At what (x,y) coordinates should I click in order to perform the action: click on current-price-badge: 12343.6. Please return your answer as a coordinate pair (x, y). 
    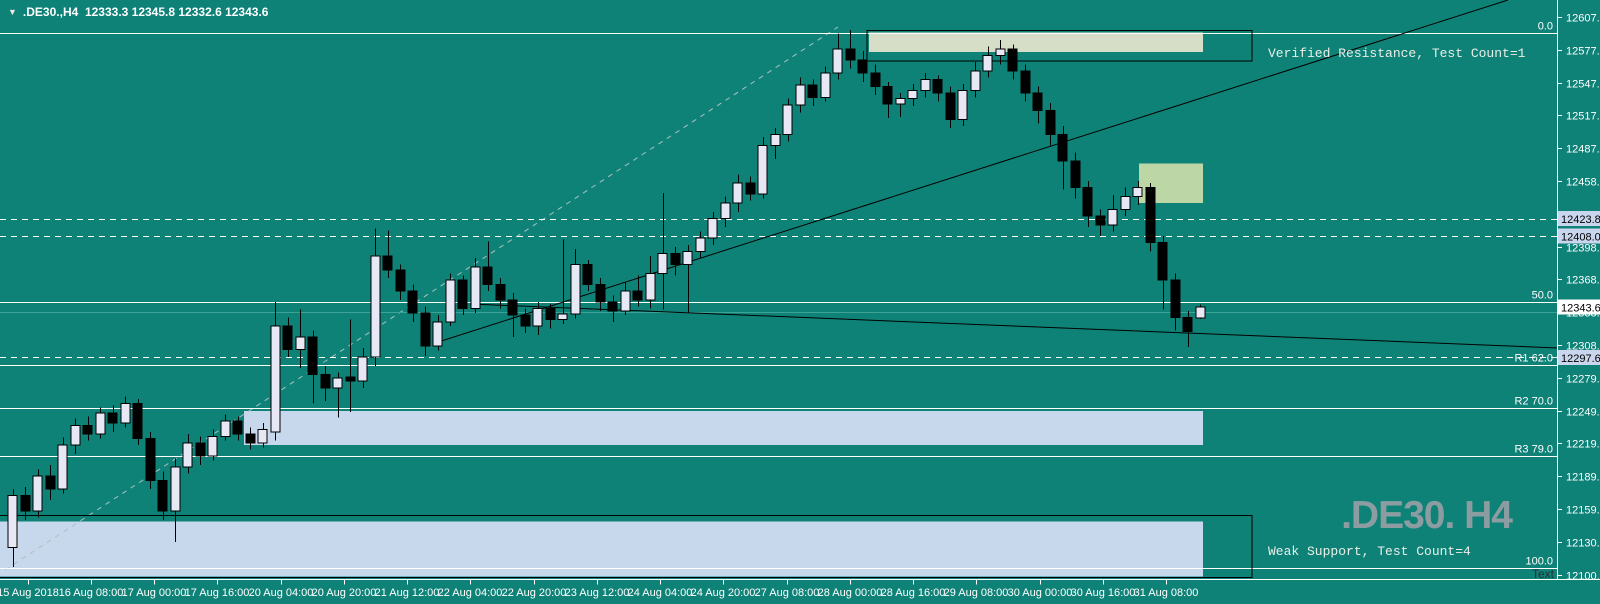
    Looking at the image, I should click on (1580, 308).